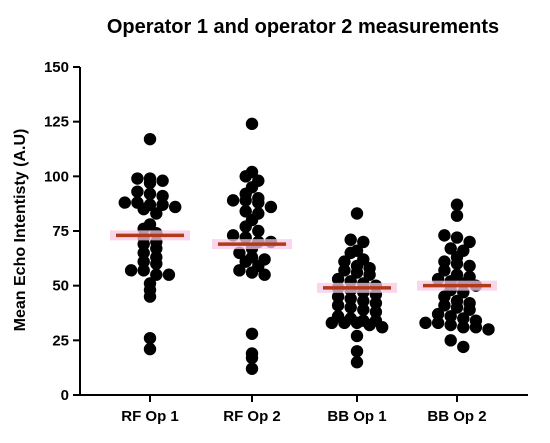 This screenshot has height=443, width=550. What do you see at coordinates (60, 286) in the screenshot?
I see `y-tick-label: 50` at bounding box center [60, 286].